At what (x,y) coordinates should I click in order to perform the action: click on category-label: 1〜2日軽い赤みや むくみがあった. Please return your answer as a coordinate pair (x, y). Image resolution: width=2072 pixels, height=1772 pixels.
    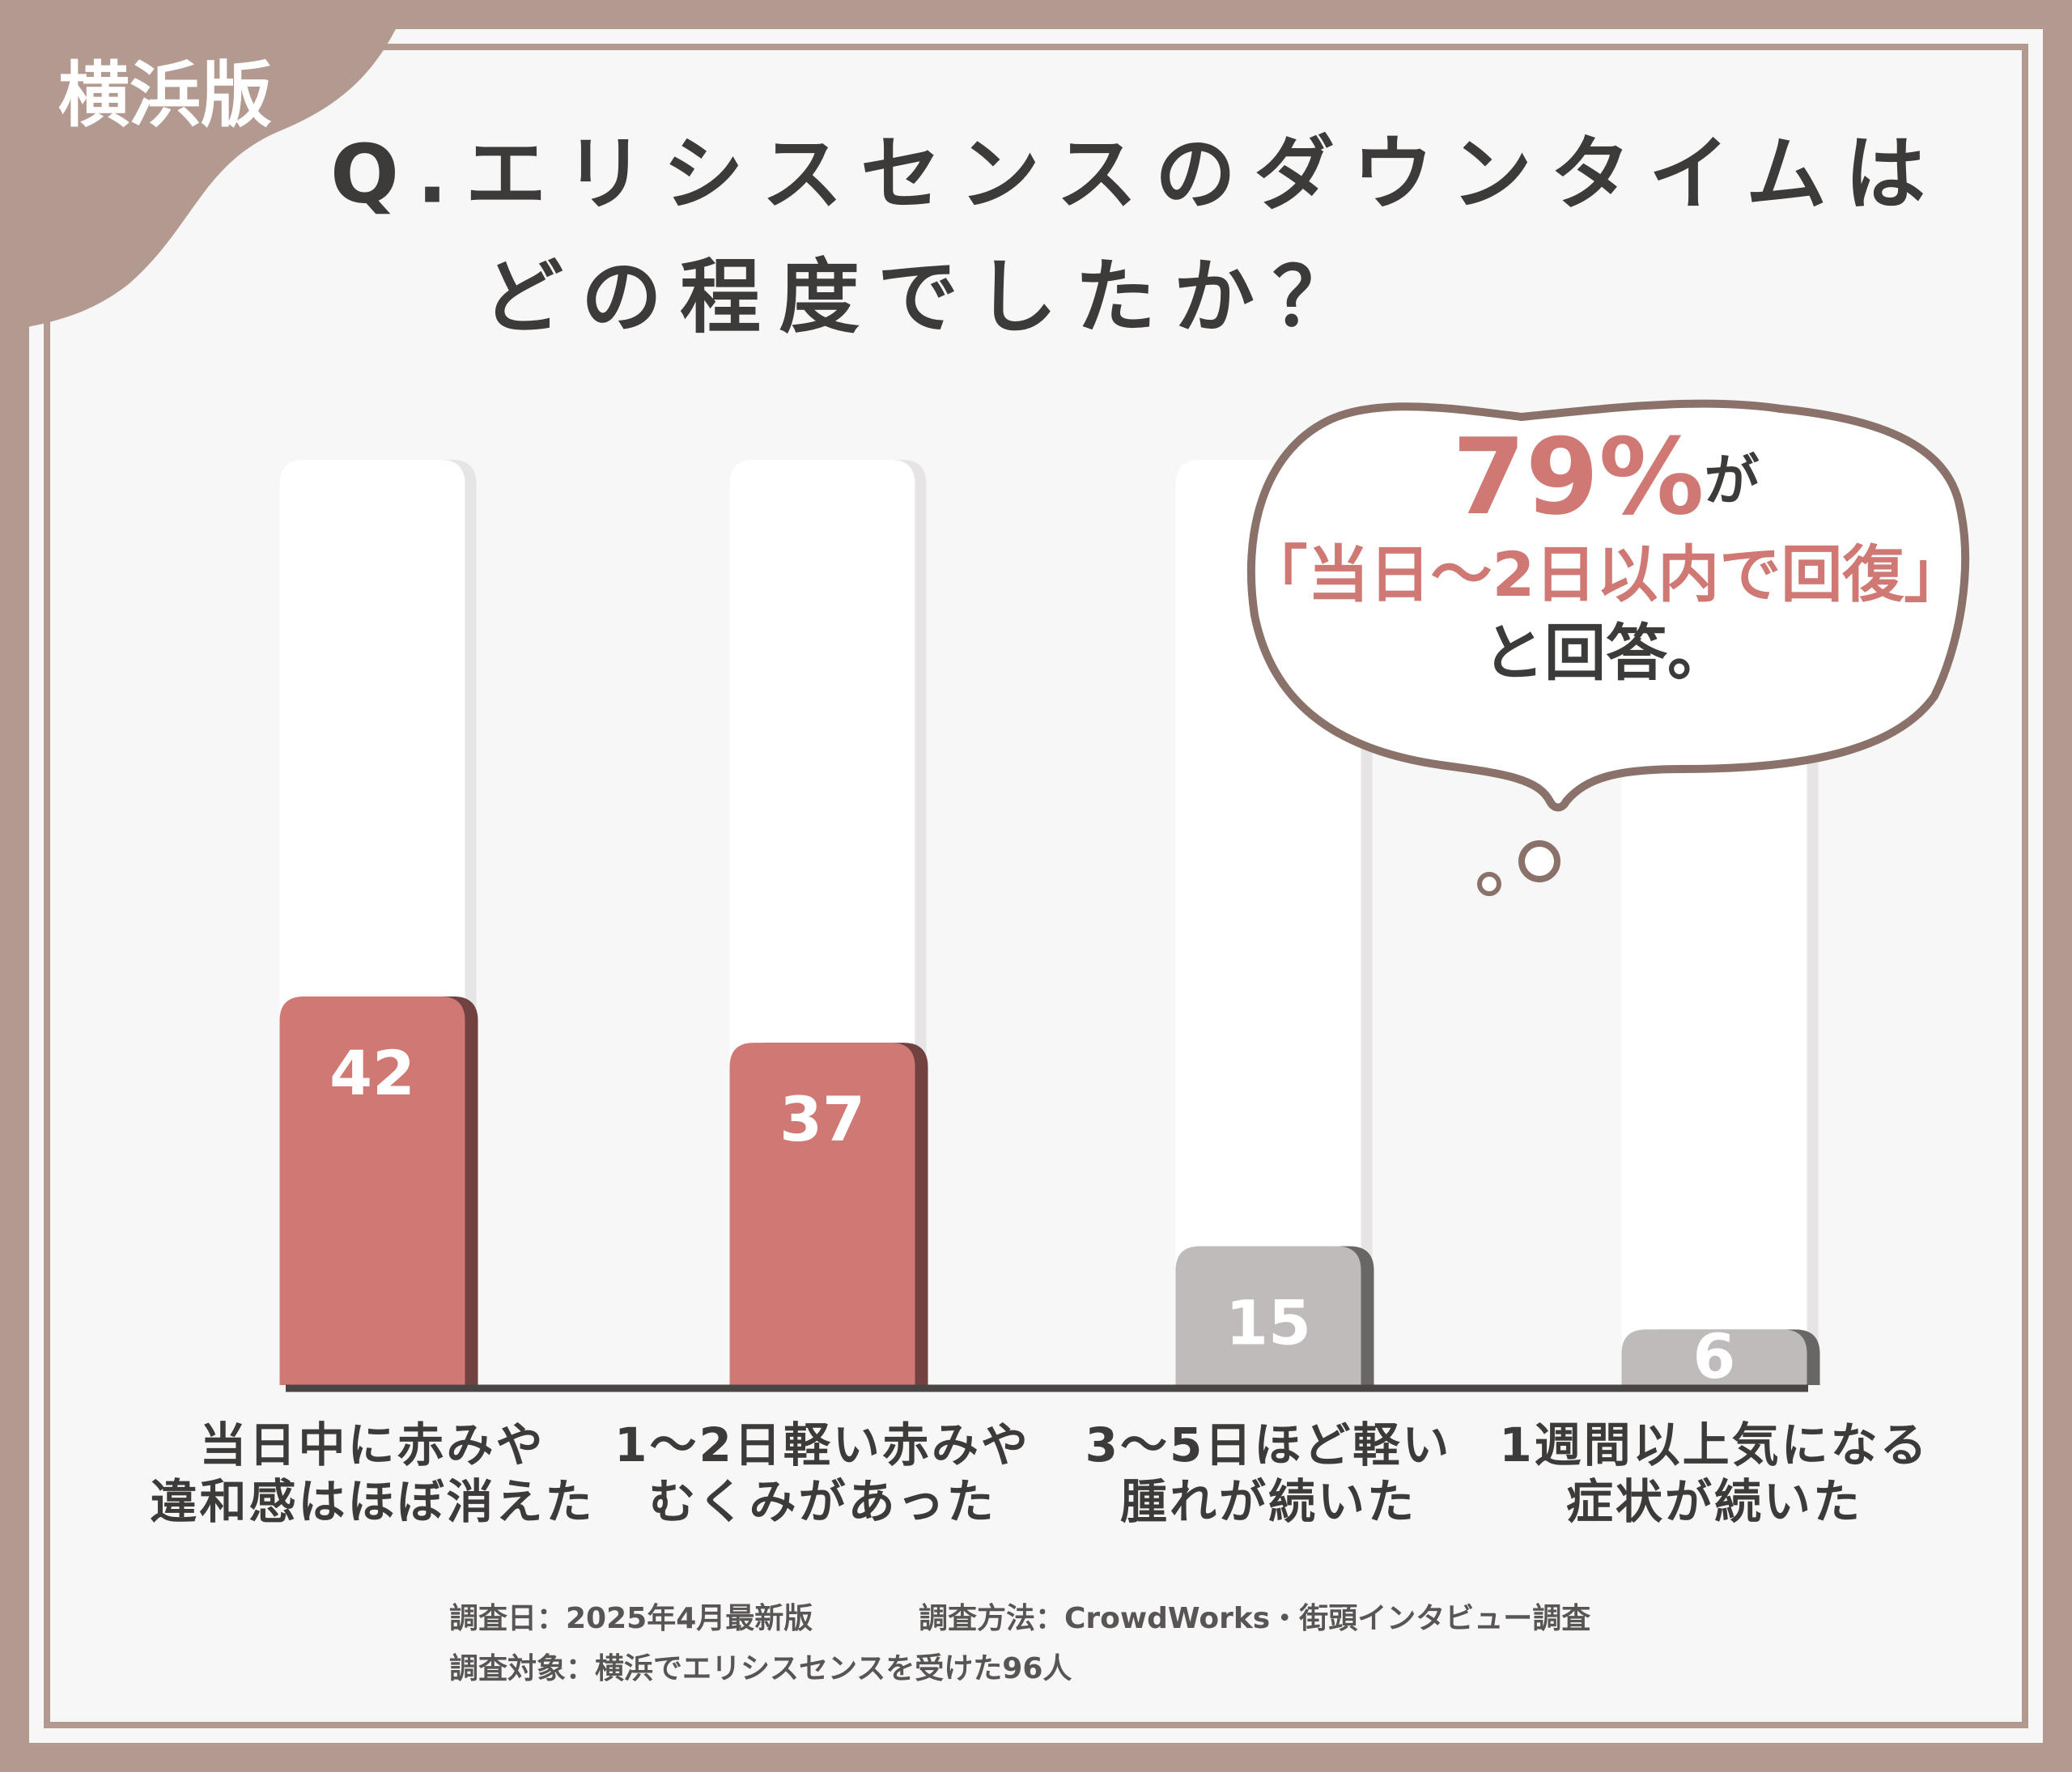
    Looking at the image, I should click on (822, 1473).